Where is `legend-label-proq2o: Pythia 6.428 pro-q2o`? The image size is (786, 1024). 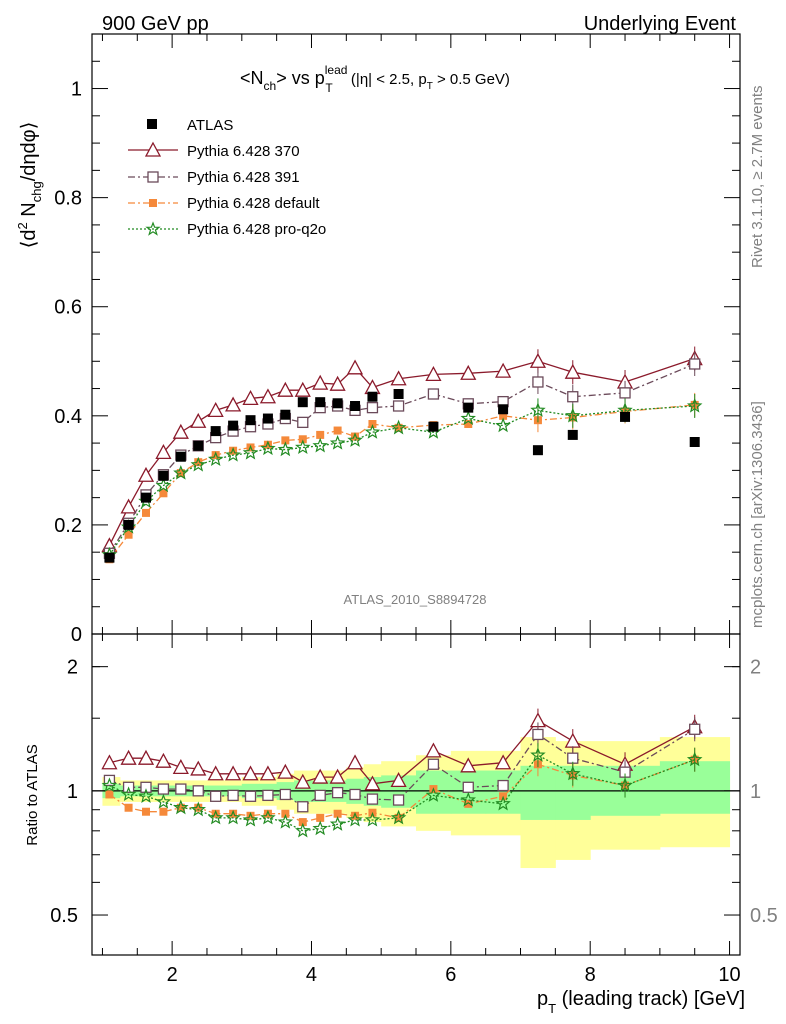
legend-label-proq2o: Pythia 6.428 pro-q2o is located at coordinates (256, 229).